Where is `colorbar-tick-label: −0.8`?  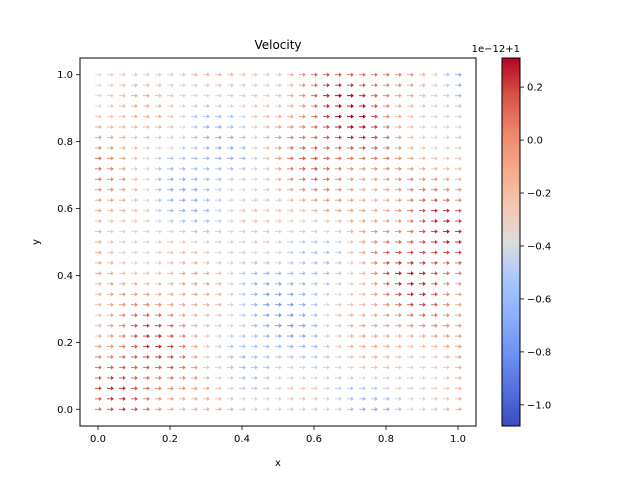
colorbar-tick-label: −0.8 is located at coordinates (539, 352).